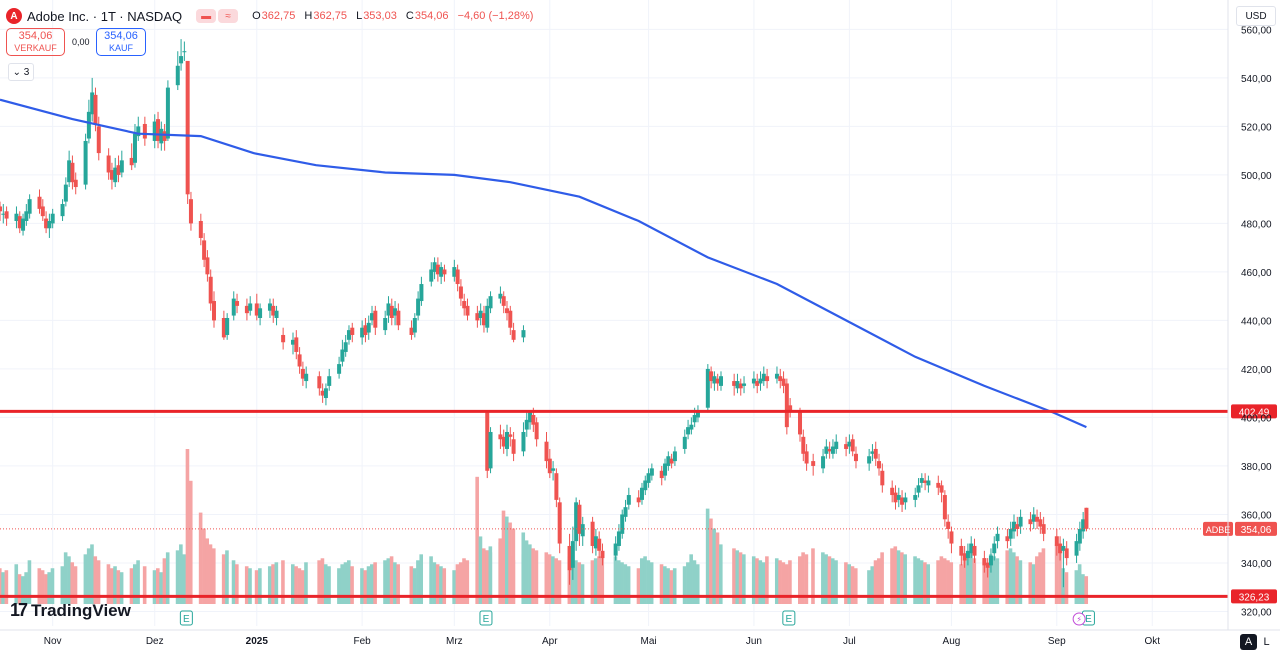  What do you see at coordinates (454, 641) in the screenshot?
I see `x-tick-label: Mrz` at bounding box center [454, 641].